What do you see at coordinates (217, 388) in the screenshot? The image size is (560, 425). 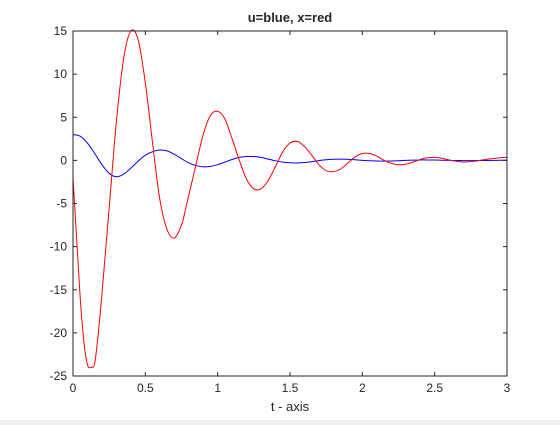 I see `x-tick-label: 1` at bounding box center [217, 388].